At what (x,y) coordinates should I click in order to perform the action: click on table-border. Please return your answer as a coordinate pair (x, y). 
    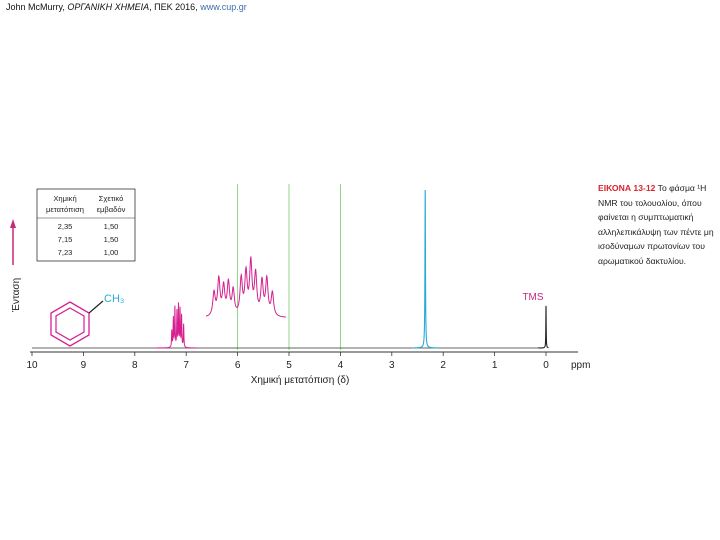
    Looking at the image, I should click on (86, 225).